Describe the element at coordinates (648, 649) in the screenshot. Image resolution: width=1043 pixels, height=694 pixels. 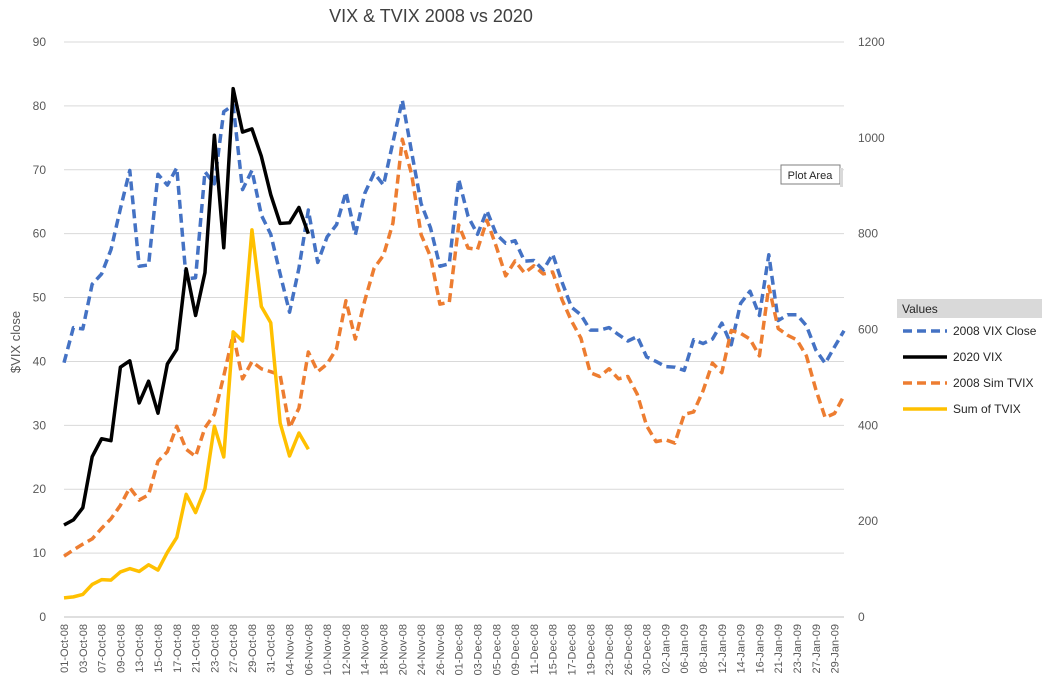
I see `x-tick-label: 30-Dec-08` at that location.